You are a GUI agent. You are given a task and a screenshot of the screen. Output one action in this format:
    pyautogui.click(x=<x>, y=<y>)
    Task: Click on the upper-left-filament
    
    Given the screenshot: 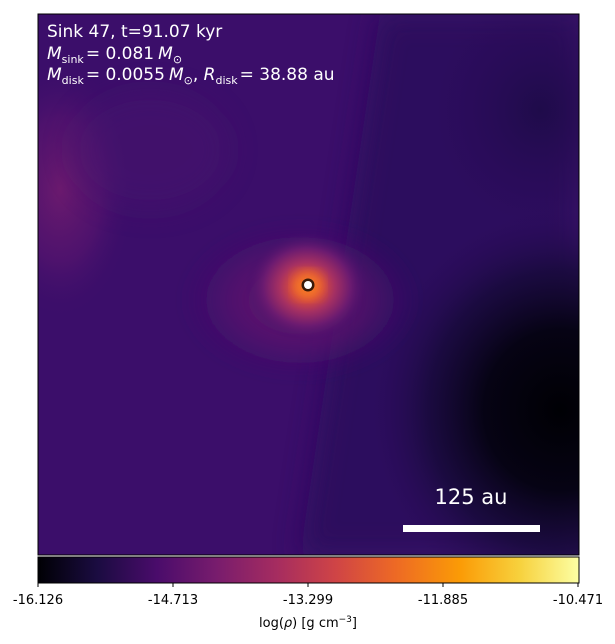 What is the action you would take?
    pyautogui.click(x=150, y=150)
    